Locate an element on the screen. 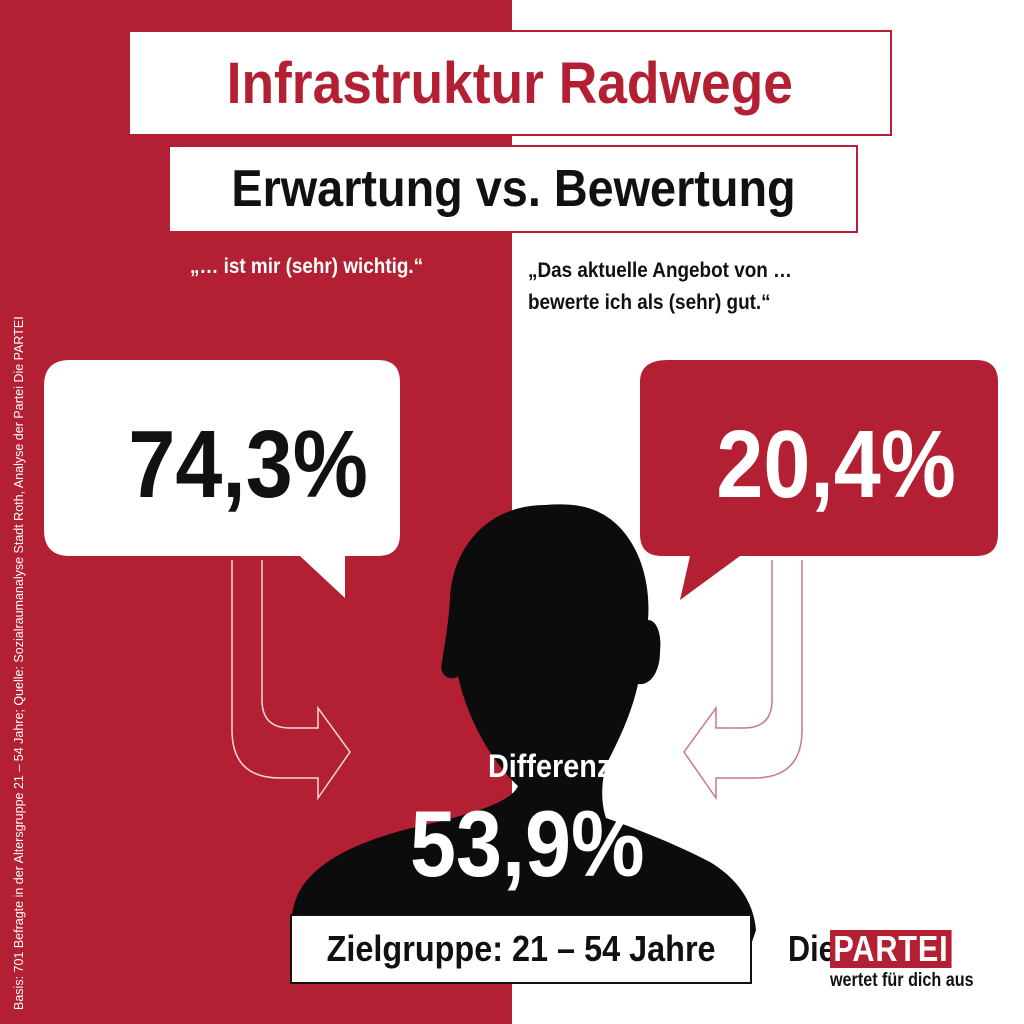  target-group-label: Zielgruppe: 21 – 54 Jahre is located at coordinates (521, 948).